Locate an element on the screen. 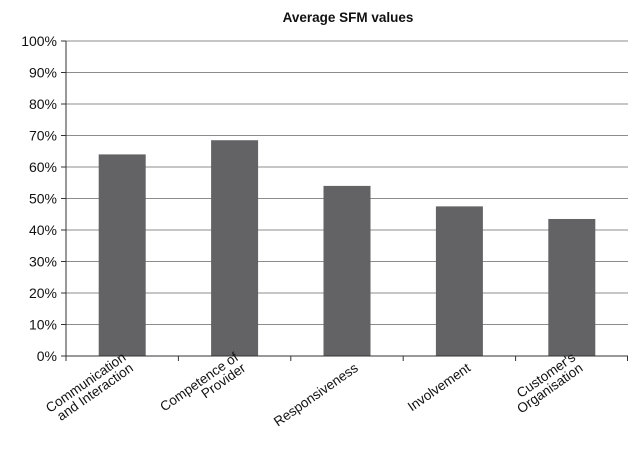  y-tick-label: 50% is located at coordinates (43, 199).